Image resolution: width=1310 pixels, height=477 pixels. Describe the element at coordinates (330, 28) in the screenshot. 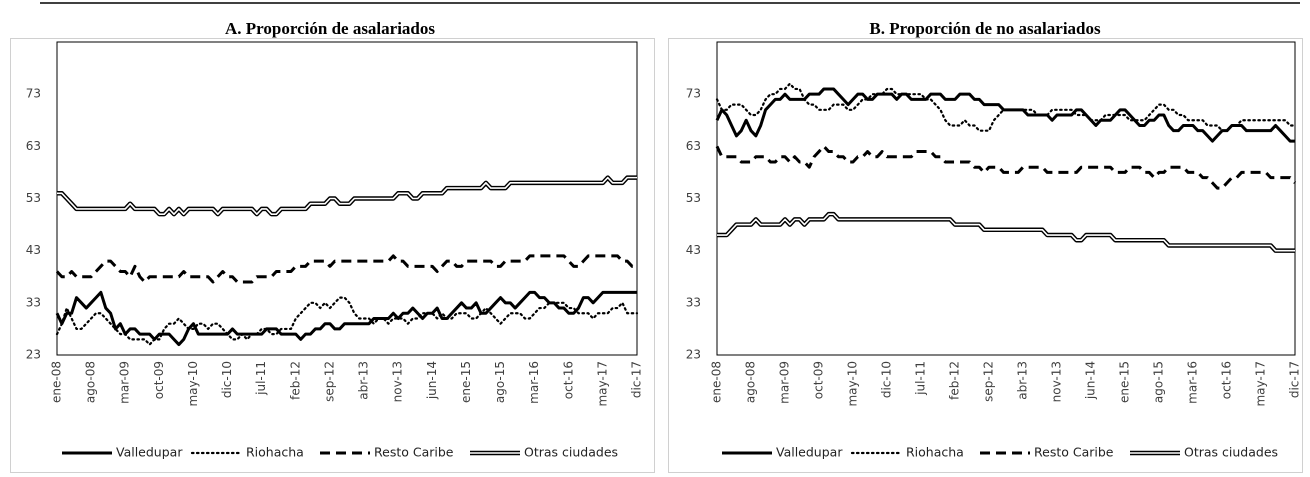

I see `chart-title: A. Proporción de asalariados` at that location.